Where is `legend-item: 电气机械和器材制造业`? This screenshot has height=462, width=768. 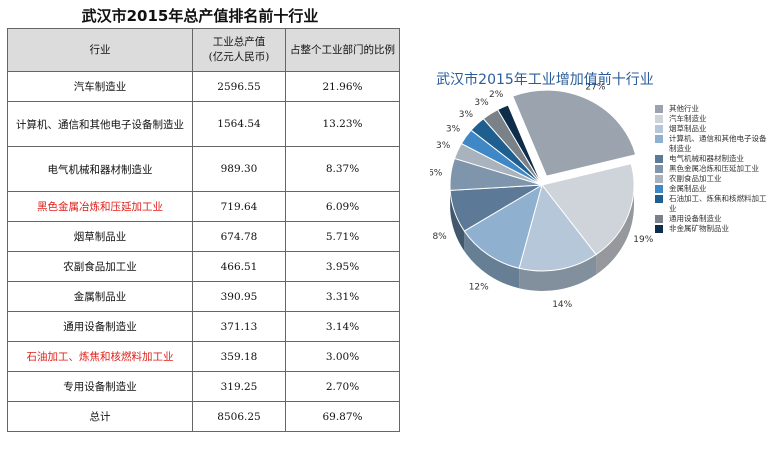 legend-item: 电气机械和器材制造业 is located at coordinates (710, 159).